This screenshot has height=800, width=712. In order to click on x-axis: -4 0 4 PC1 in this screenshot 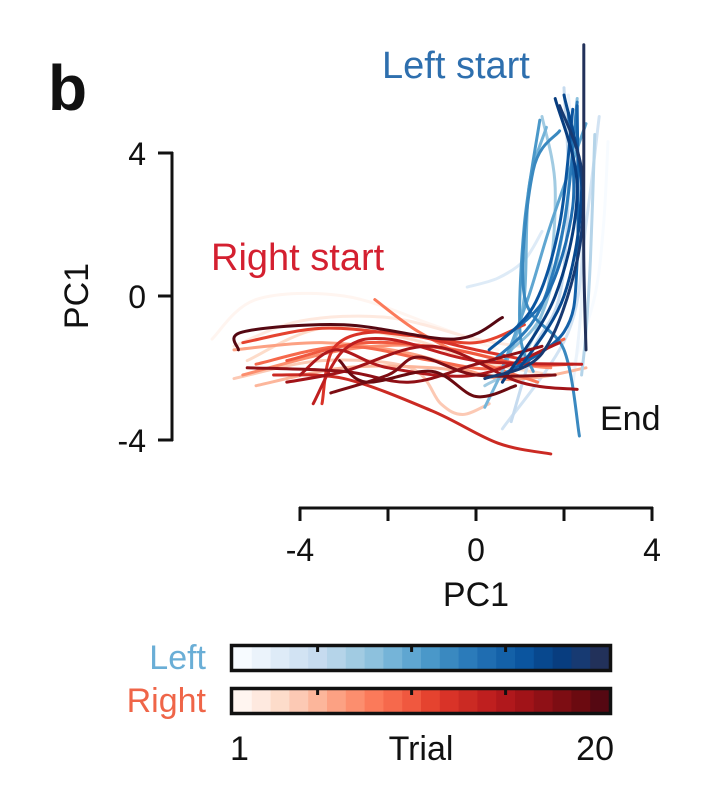, I will do `click(473, 560)`.